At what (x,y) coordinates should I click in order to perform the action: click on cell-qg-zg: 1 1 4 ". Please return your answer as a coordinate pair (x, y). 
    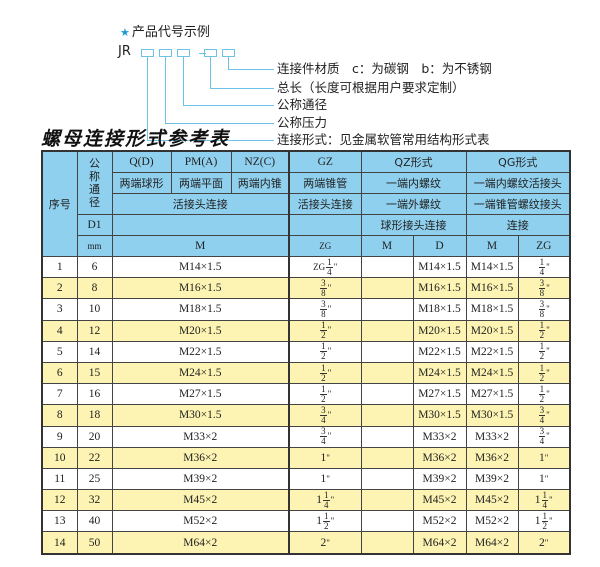
    Looking at the image, I should click on (544, 500).